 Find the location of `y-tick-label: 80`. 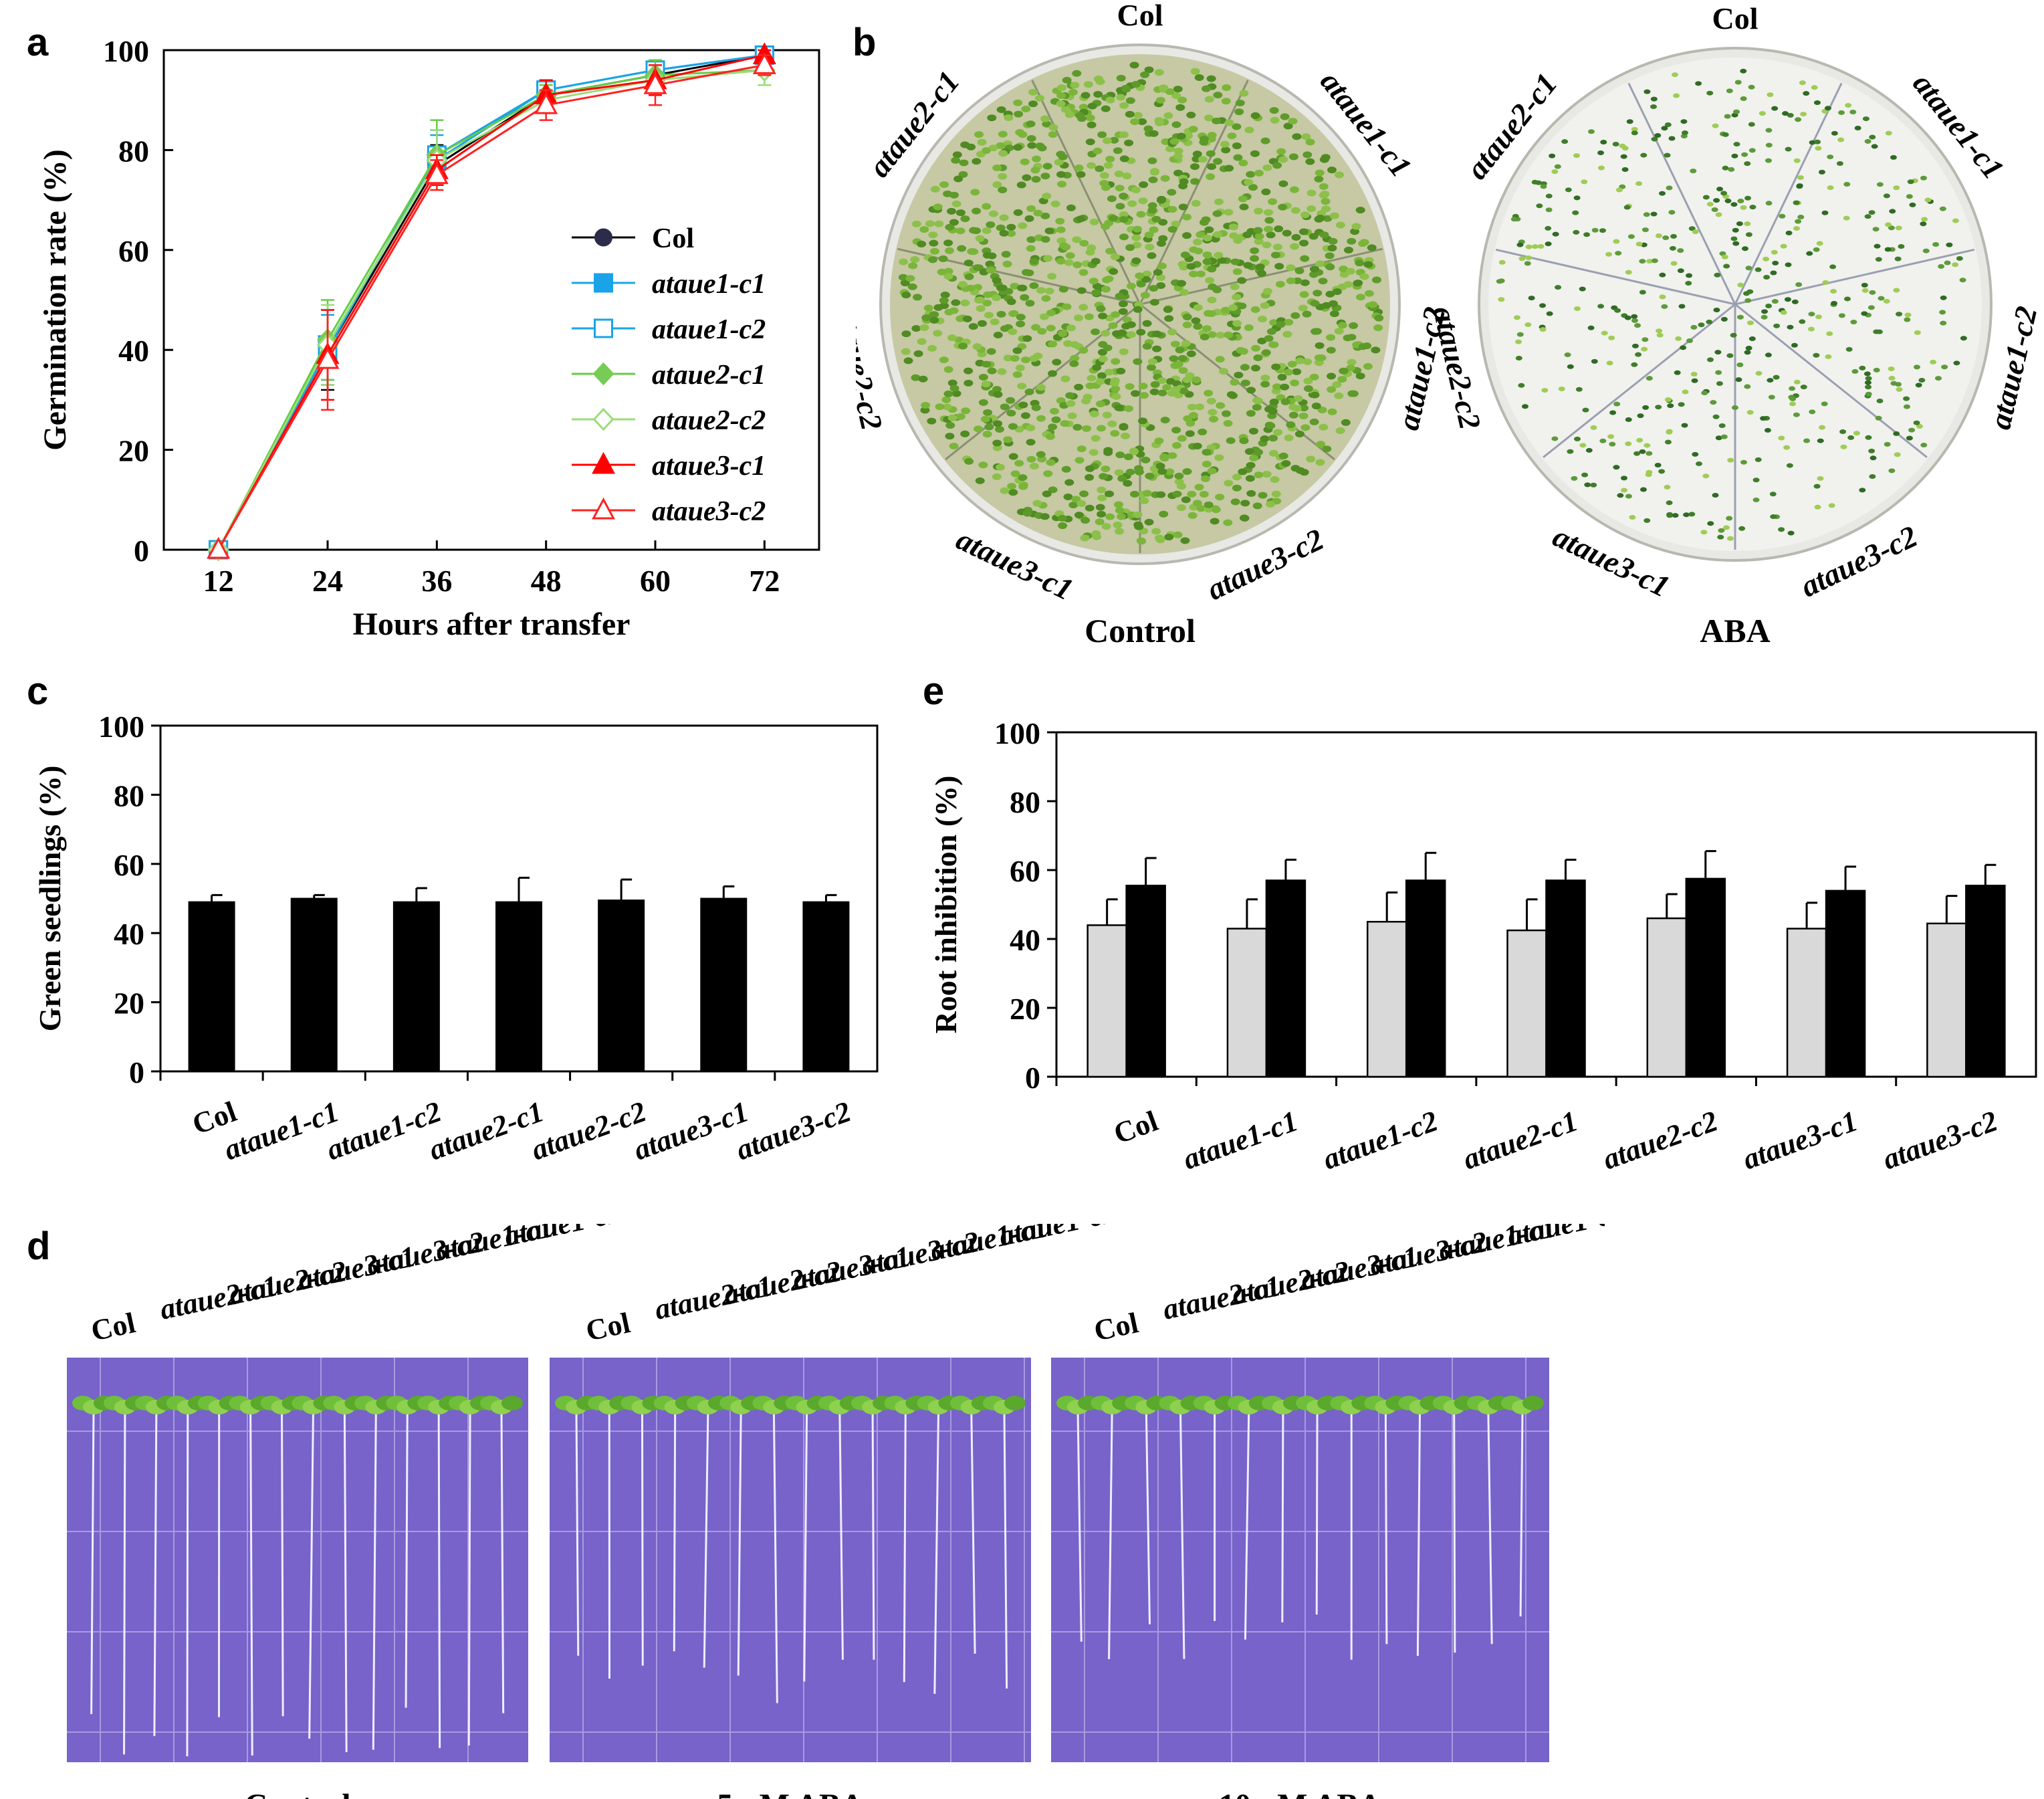

y-tick-label: 80 is located at coordinates (129, 795).